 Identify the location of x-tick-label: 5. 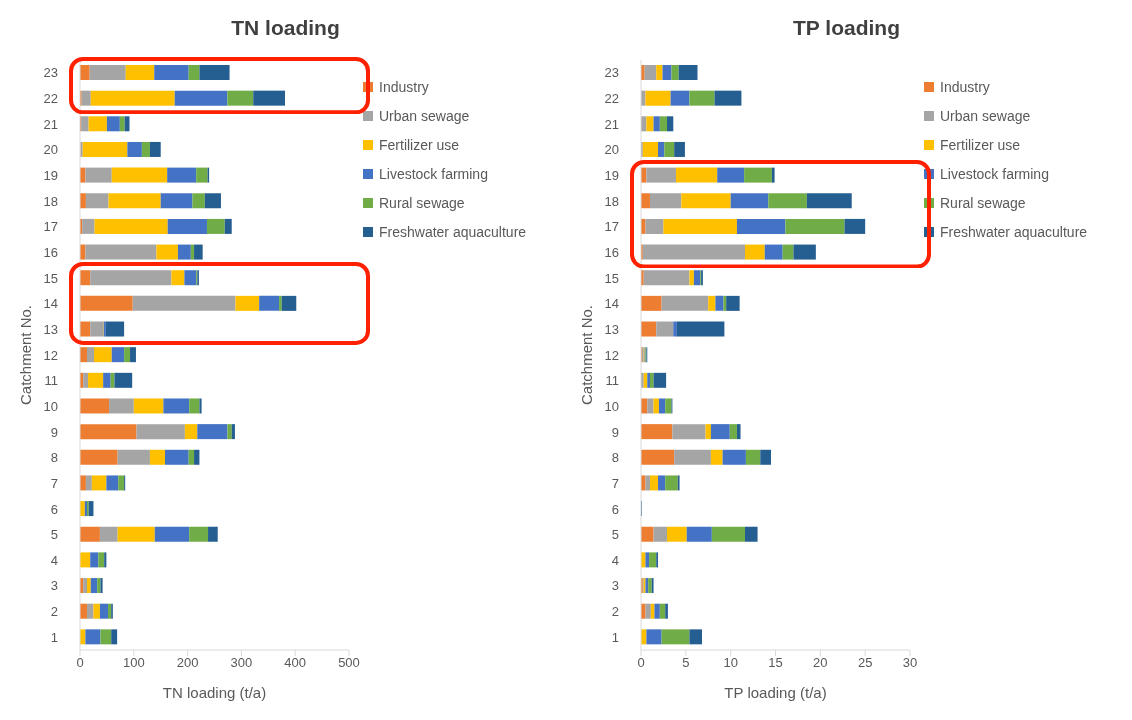
(686, 663).